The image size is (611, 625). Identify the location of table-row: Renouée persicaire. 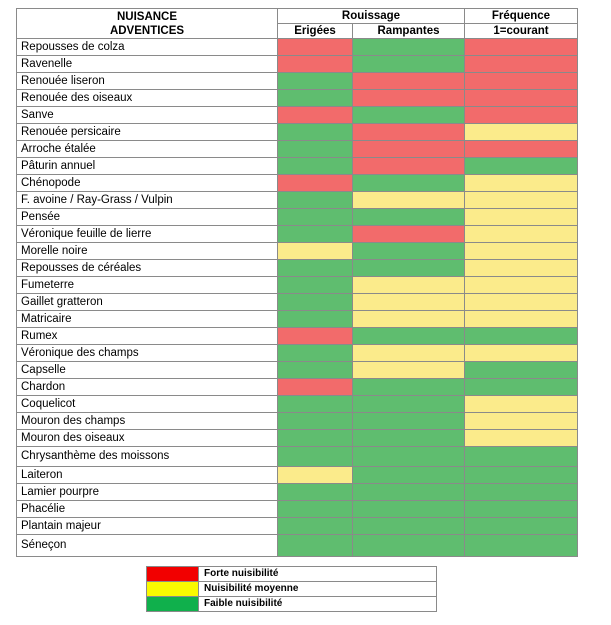
(297, 132).